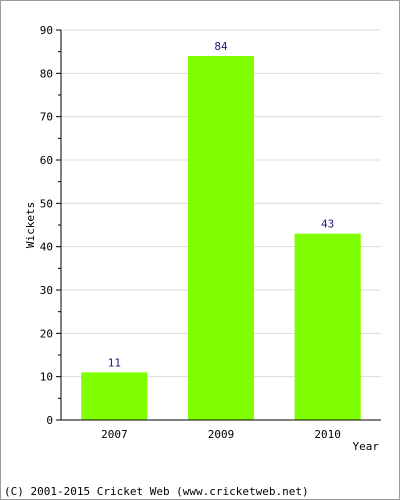 The width and height of the screenshot is (400, 500). Describe the element at coordinates (46, 203) in the screenshot. I see `y-tick-label: 50` at that location.